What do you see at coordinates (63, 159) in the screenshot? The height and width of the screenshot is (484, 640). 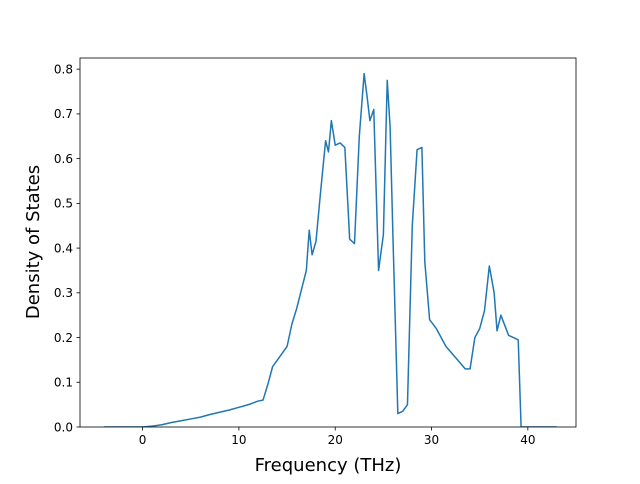 I see `y-tick-label: 0.6` at bounding box center [63, 159].